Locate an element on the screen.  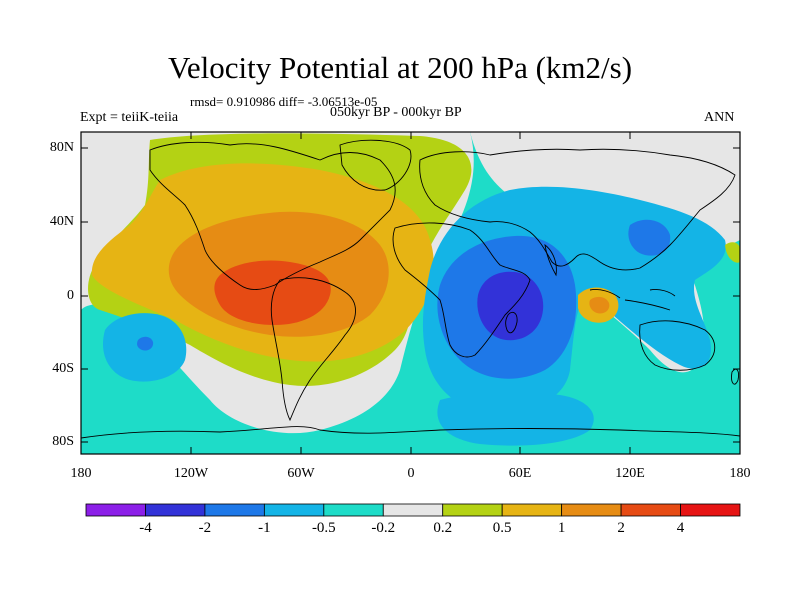
contour-neg1-pacific is located at coordinates (145, 343).